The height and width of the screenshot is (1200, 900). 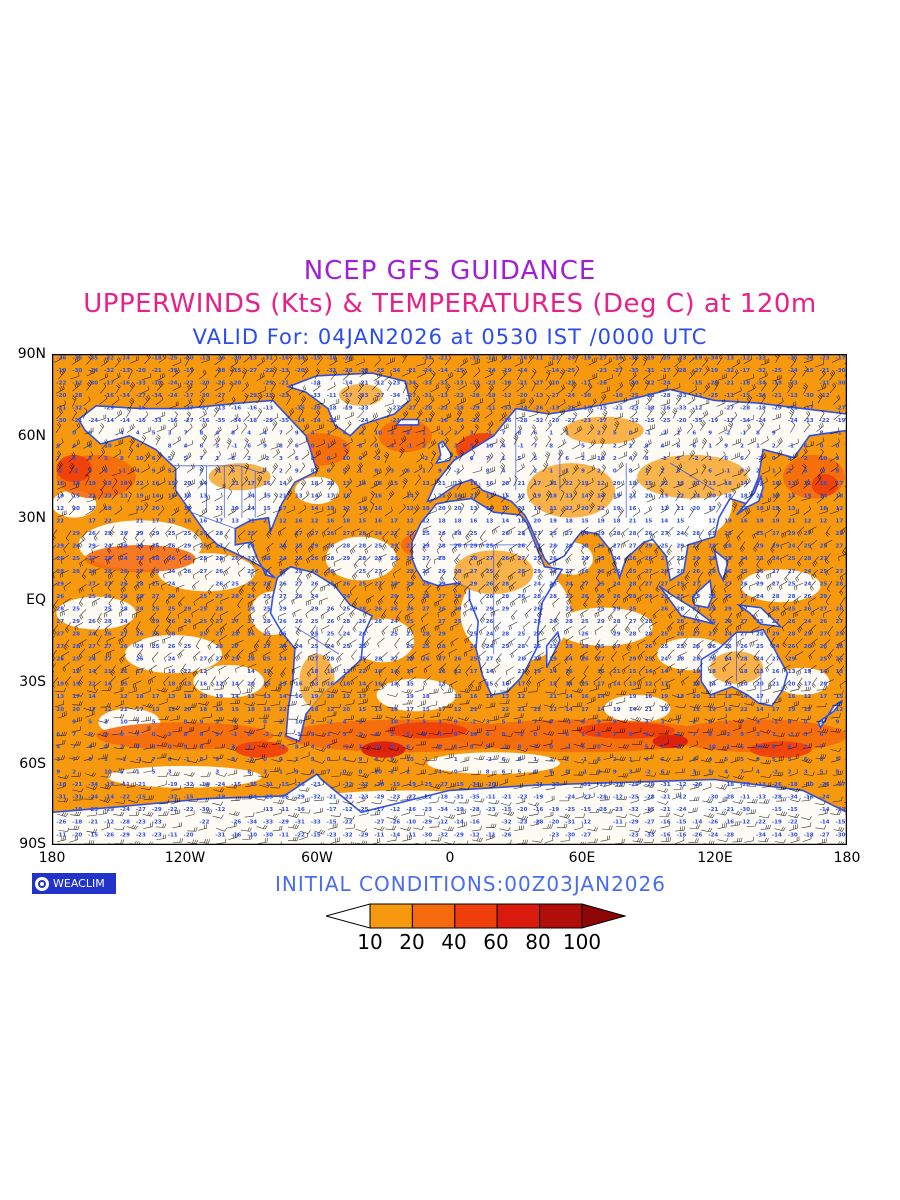 What do you see at coordinates (776, 547) in the screenshot?
I see `svg-text: 29` at bounding box center [776, 547].